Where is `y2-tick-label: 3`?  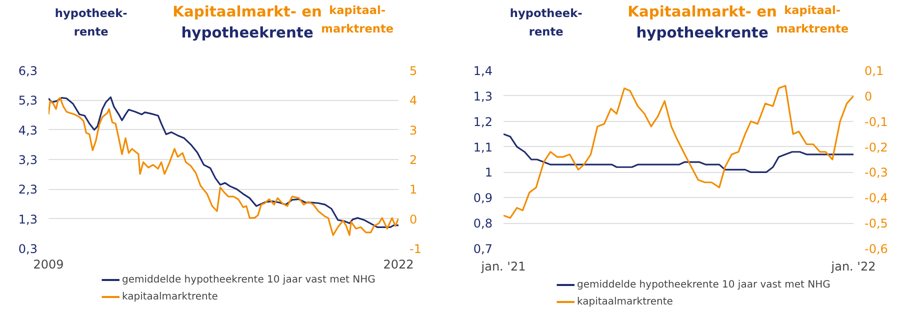
y2-tick-label: 3 is located at coordinates (414, 130).